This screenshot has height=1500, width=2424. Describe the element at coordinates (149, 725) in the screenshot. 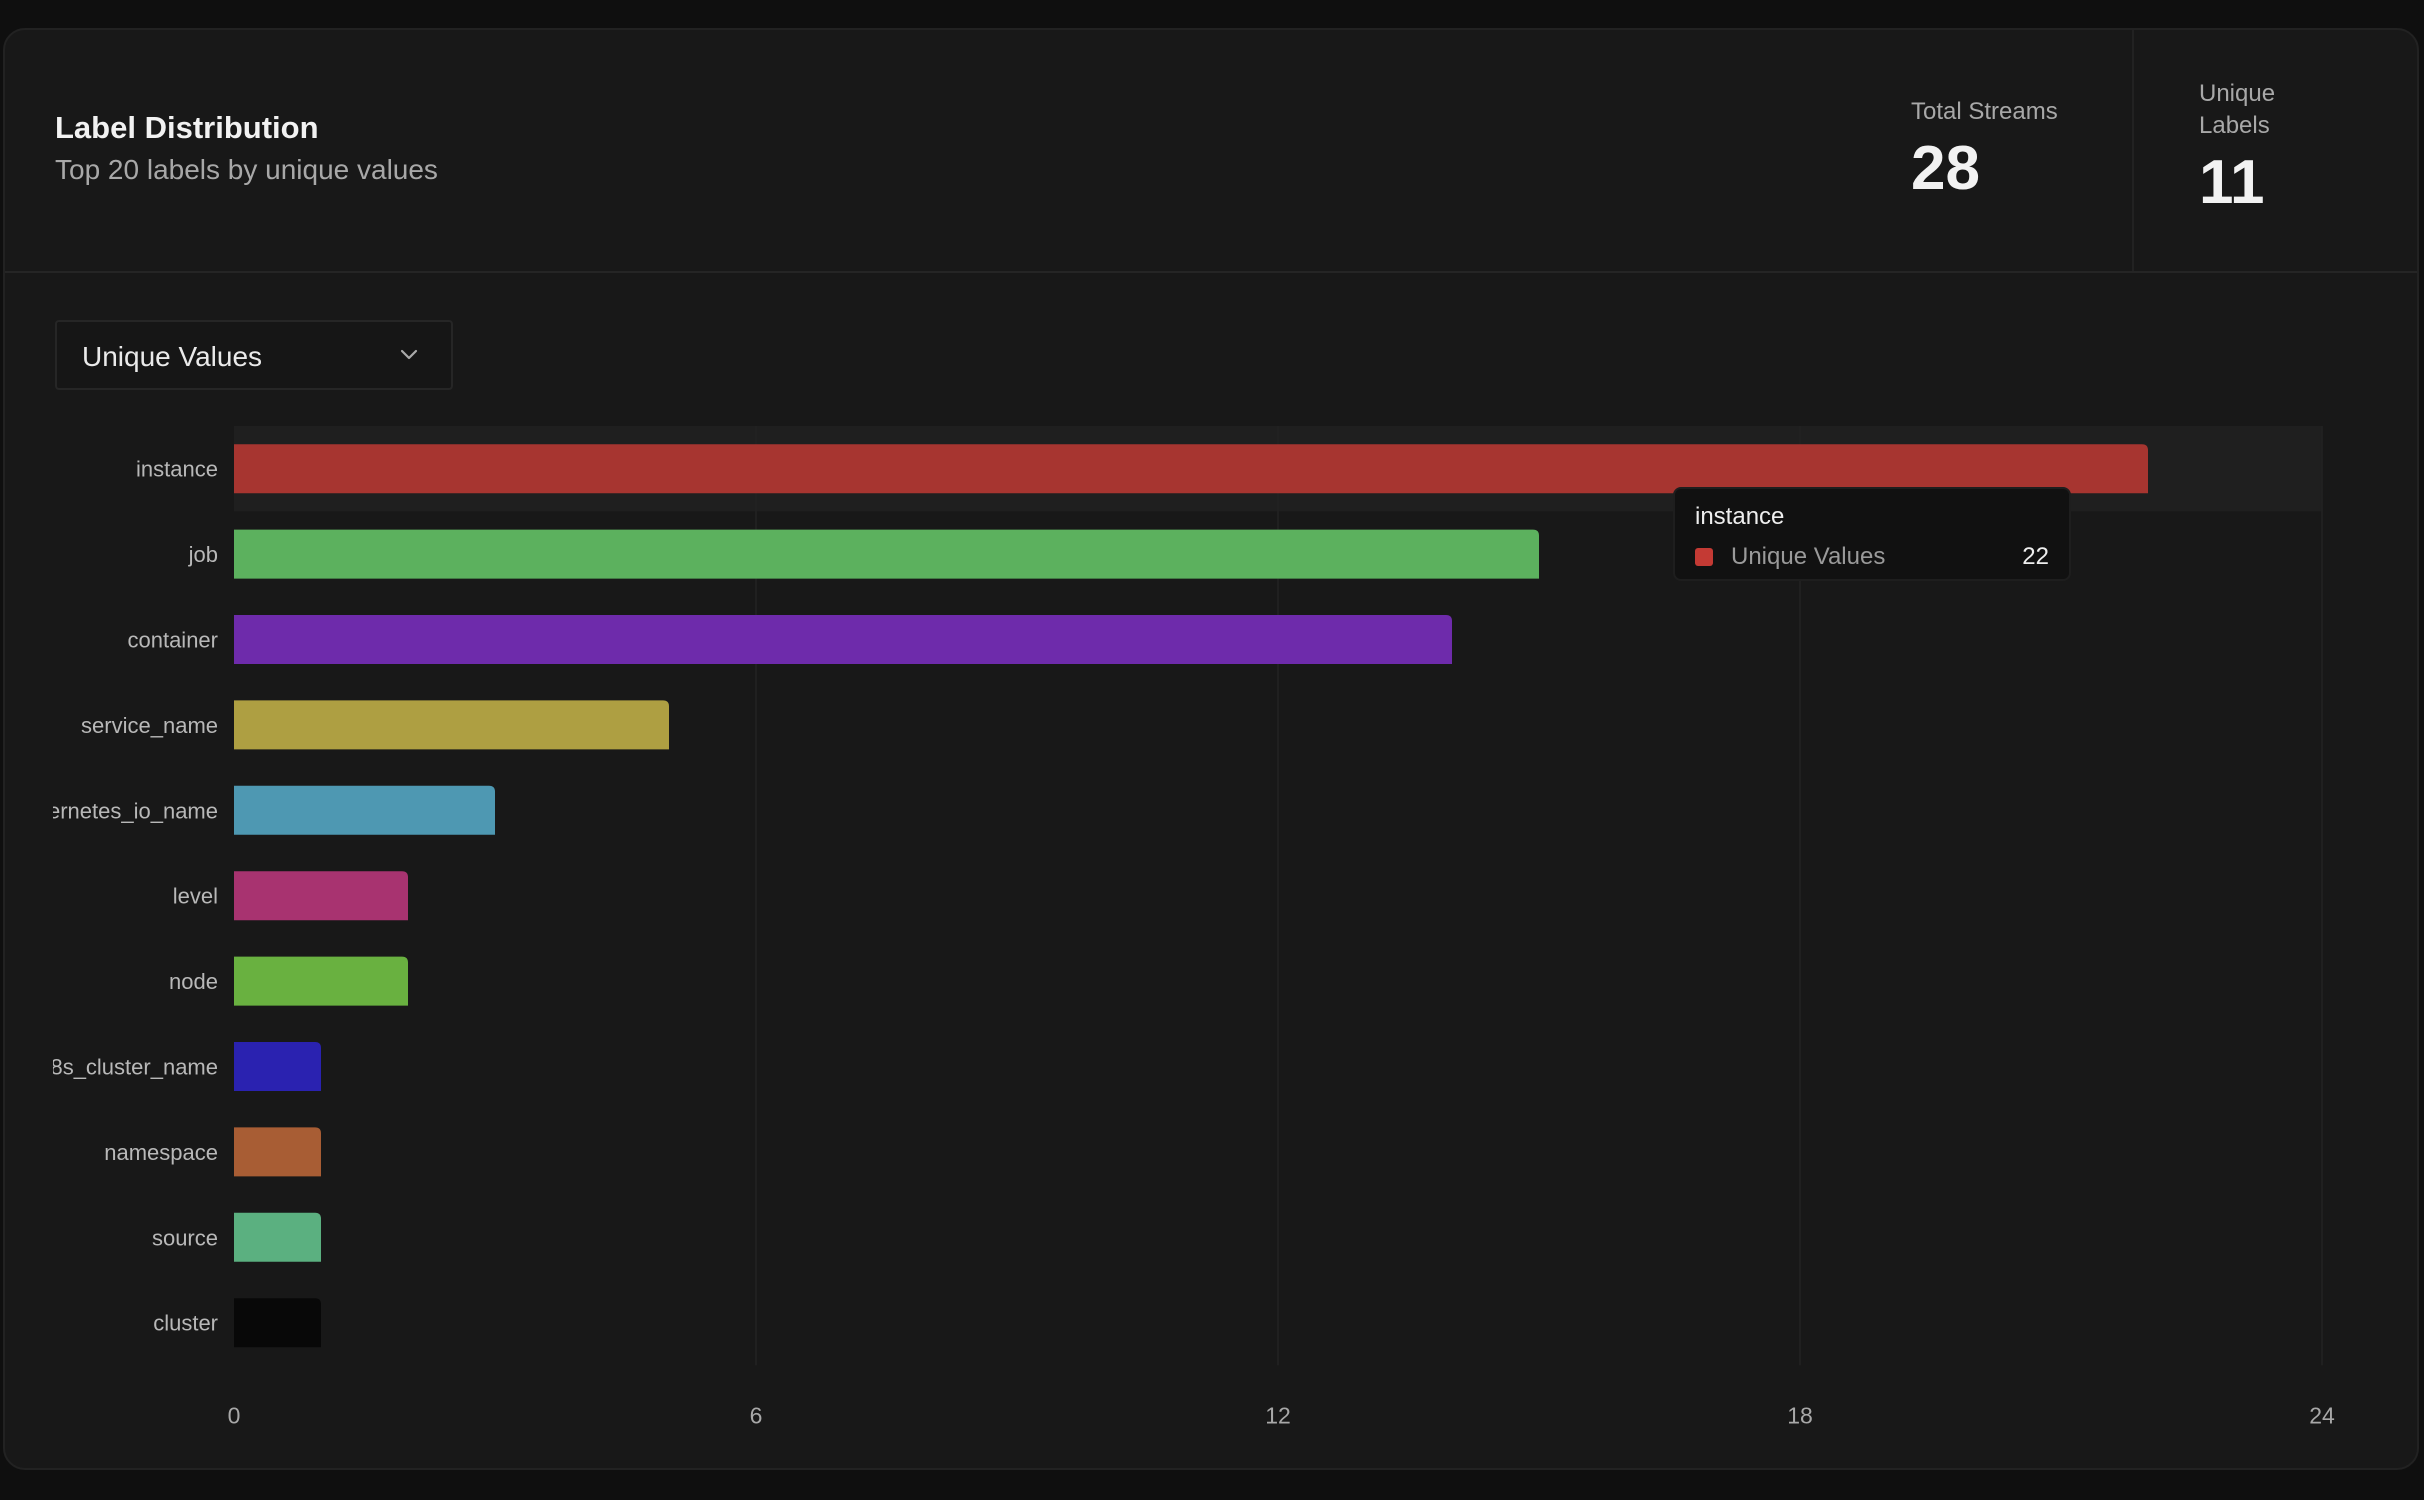

I see `y-tick-label: service_name` at that location.